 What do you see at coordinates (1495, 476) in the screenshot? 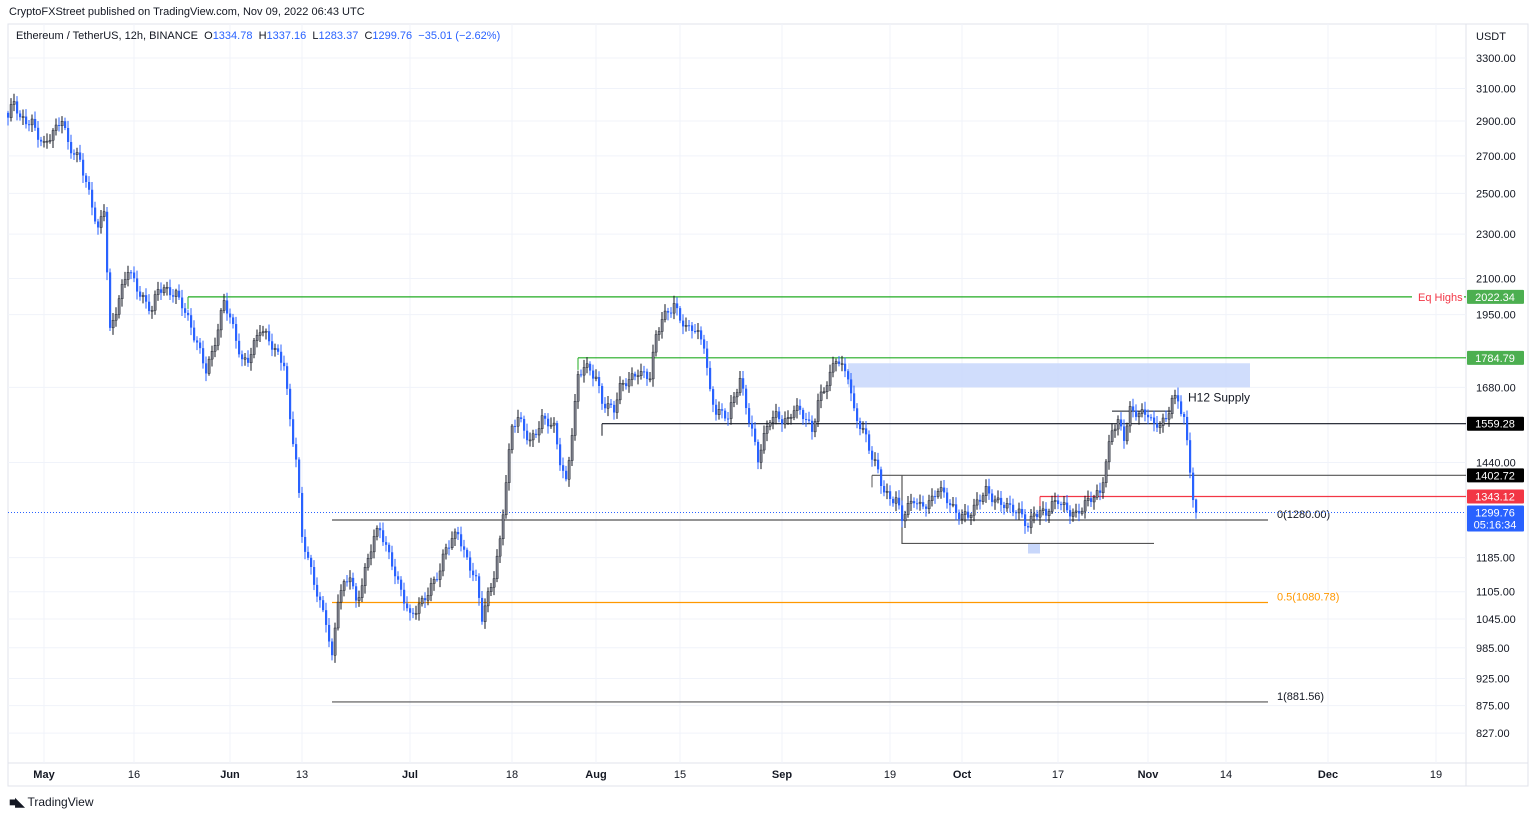
I see `price-tag-label: 1402.72` at bounding box center [1495, 476].